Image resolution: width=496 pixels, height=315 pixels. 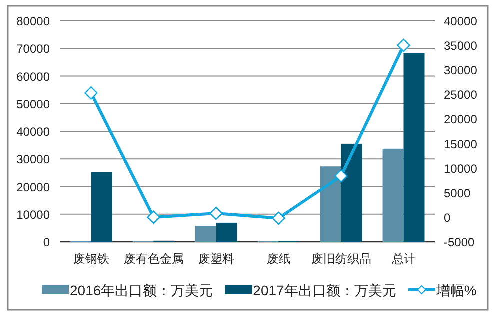 I want to click on x-tick-label: 废旧纺织品, so click(x=341, y=259).